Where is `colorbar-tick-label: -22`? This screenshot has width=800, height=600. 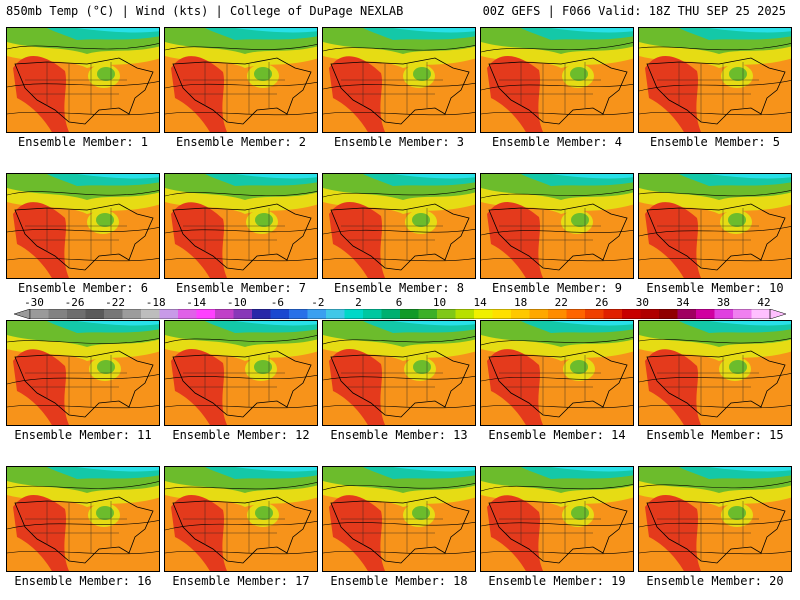
colorbar-tick-label: -22 is located at coordinates (115, 302).